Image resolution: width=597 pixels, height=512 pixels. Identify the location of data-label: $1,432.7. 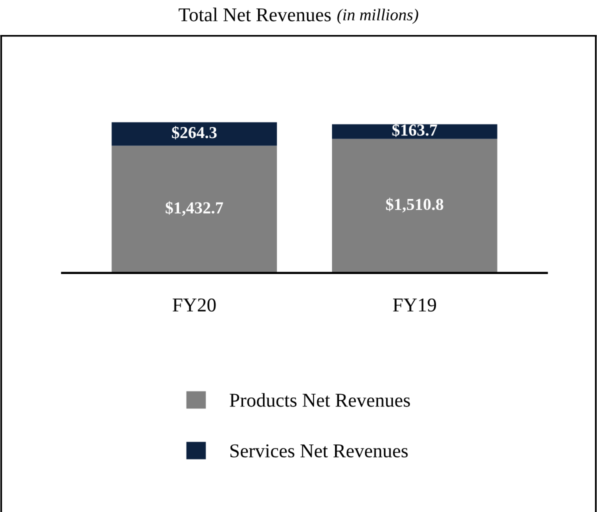
(195, 208).